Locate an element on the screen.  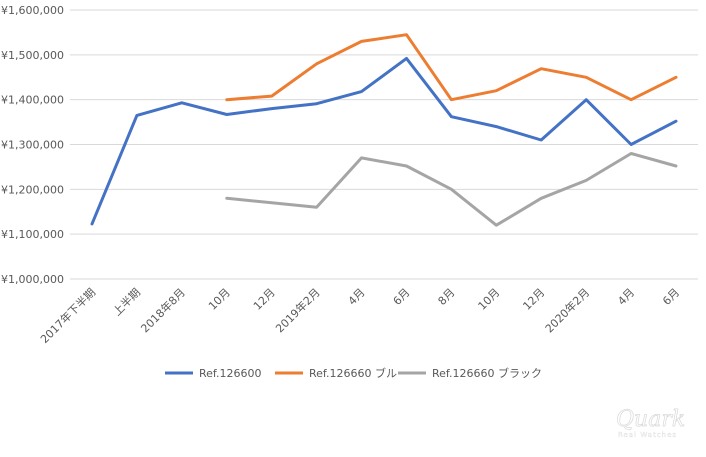
x-tick-label: 2019年2月 is located at coordinates (298, 310).